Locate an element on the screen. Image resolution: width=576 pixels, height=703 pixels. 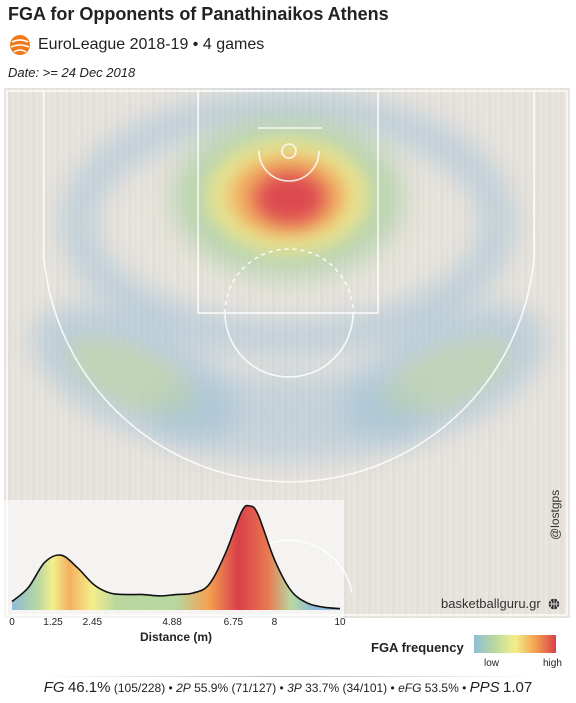
distance-axis: 0 1.25 2.45 4.88 6.75 8 10 Distance (m) is located at coordinates (177, 630).